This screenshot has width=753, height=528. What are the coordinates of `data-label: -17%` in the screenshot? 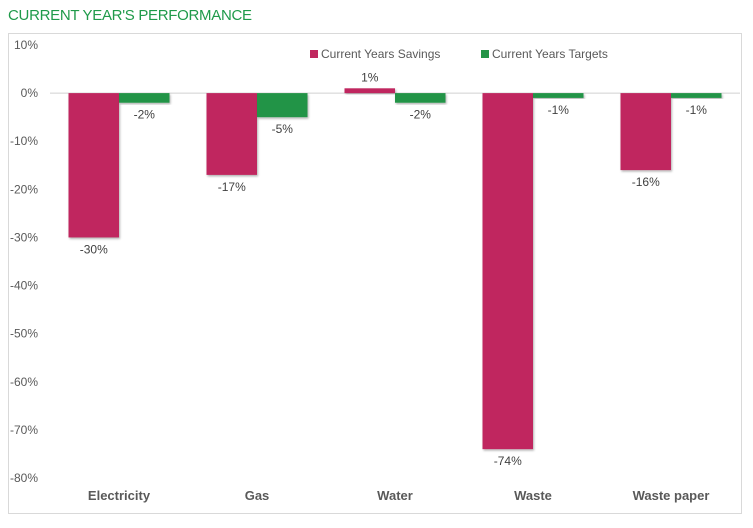 It's located at (232, 187).